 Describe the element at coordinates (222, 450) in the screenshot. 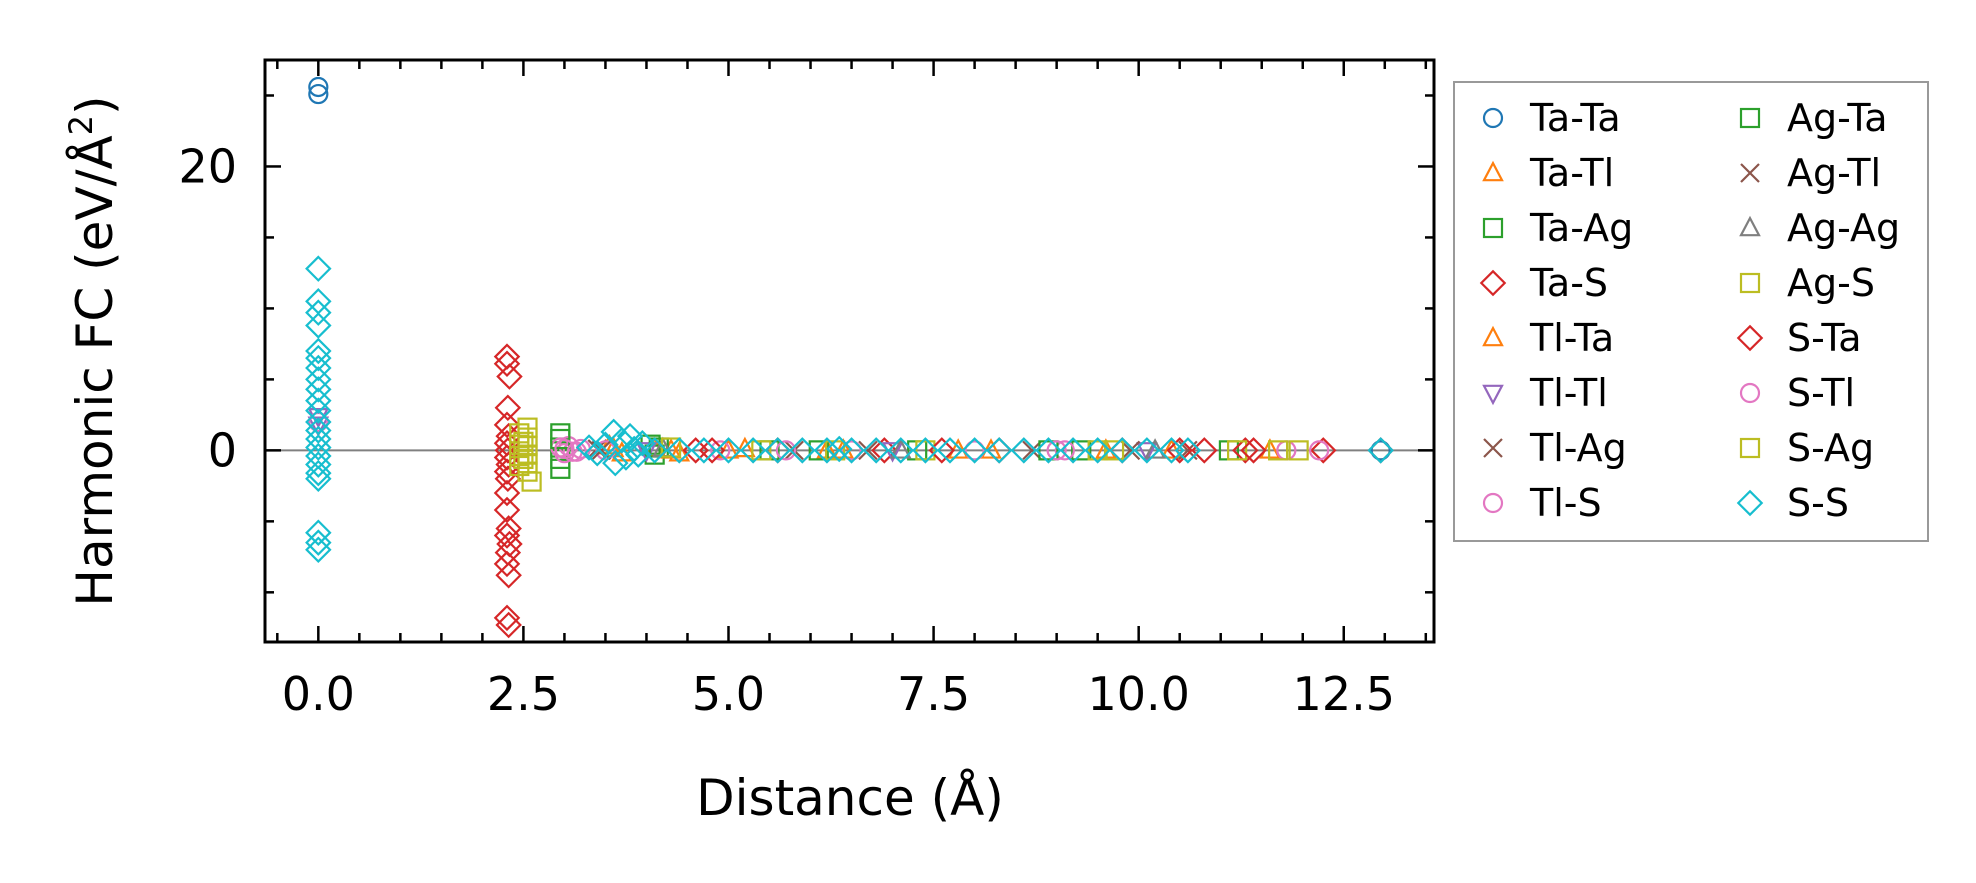

I see `y-tick-label: 0` at that location.